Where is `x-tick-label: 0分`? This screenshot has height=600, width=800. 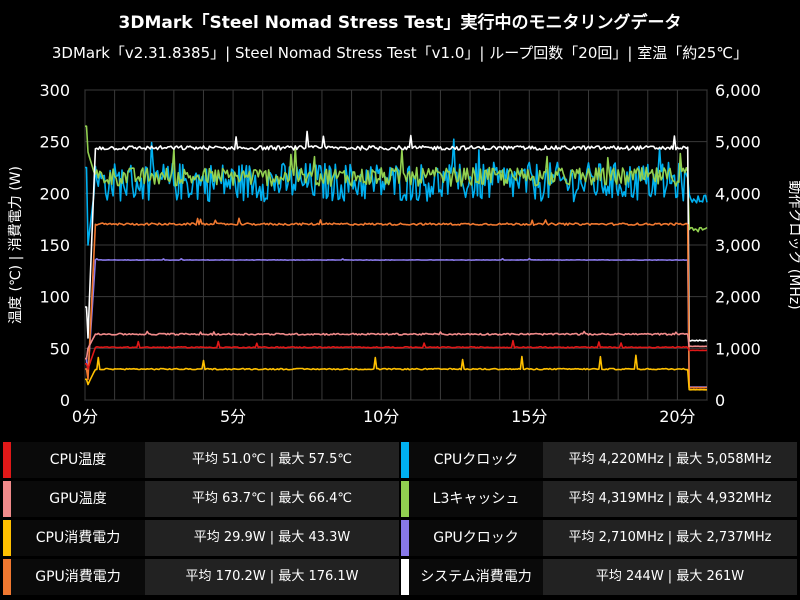
x-tick-label: 0分 is located at coordinates (85, 416).